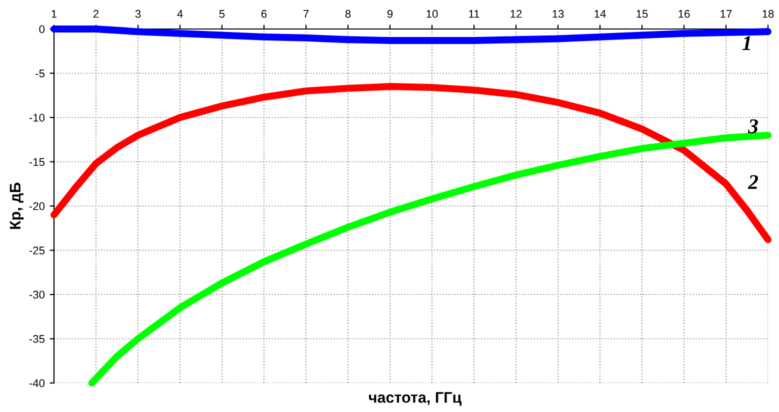  What do you see at coordinates (726, 14) in the screenshot?
I see `x-tick-label: 17` at bounding box center [726, 14].